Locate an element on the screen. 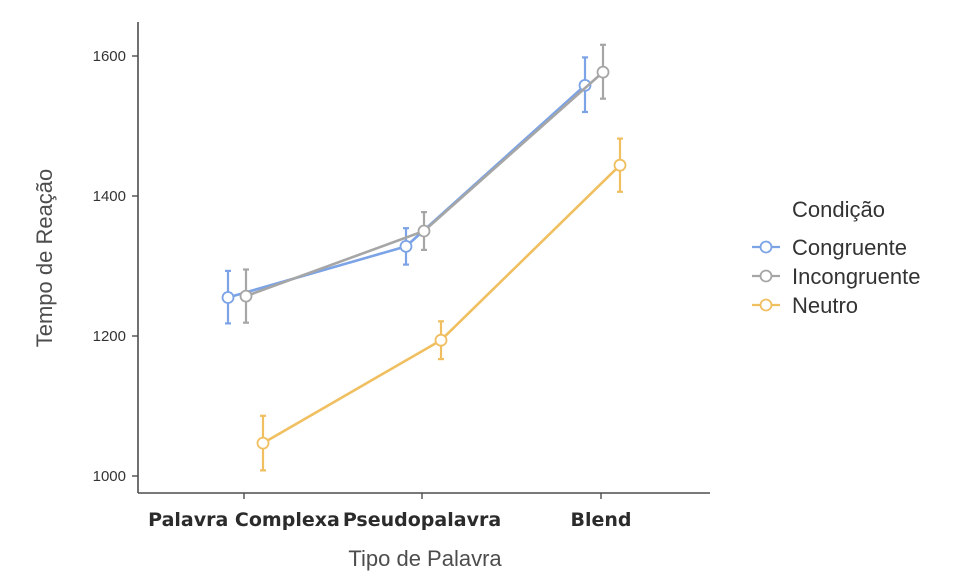 The height and width of the screenshot is (587, 977). x-tick-label: Palavra Complexa is located at coordinates (244, 520).